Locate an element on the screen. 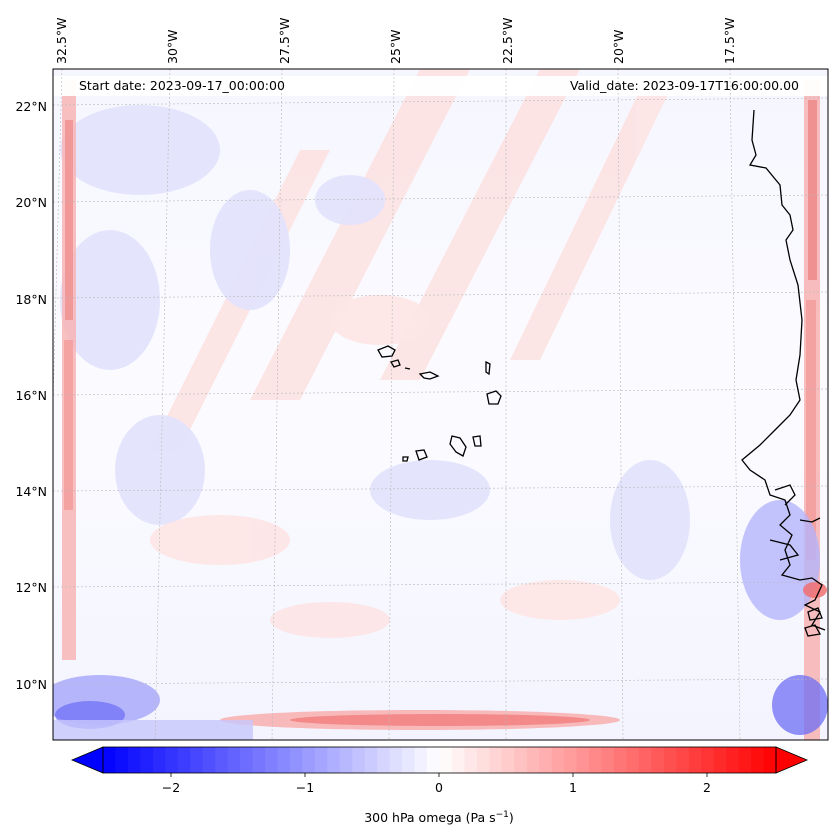  colorbar-tick-label: 0 is located at coordinates (439, 787).